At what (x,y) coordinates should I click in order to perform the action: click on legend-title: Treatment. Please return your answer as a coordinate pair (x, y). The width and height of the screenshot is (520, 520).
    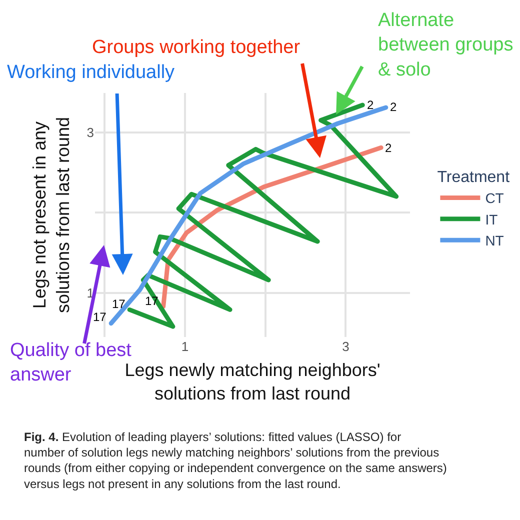
    Looking at the image, I should click on (473, 177).